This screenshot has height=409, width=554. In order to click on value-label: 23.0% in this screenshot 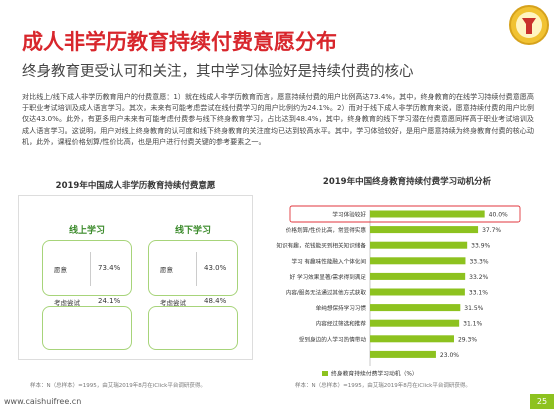, I will do `click(449, 355)`.